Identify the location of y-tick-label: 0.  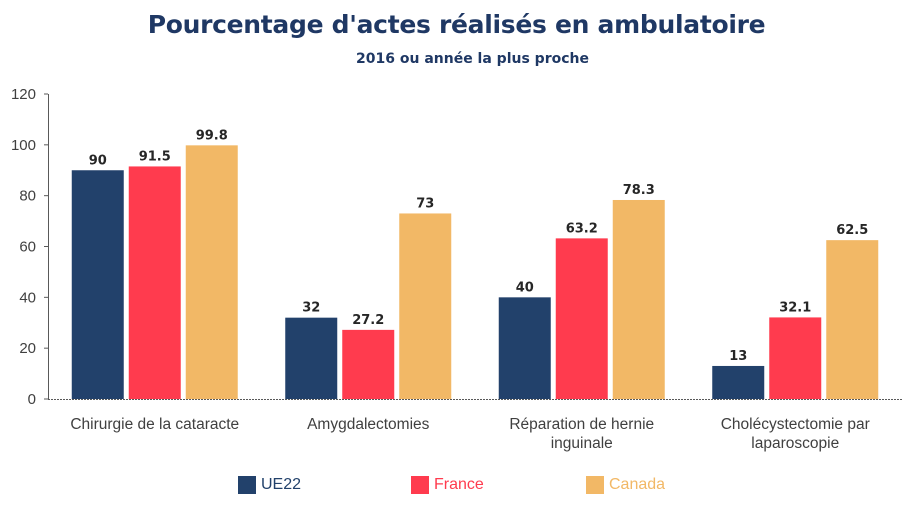
(32, 399).